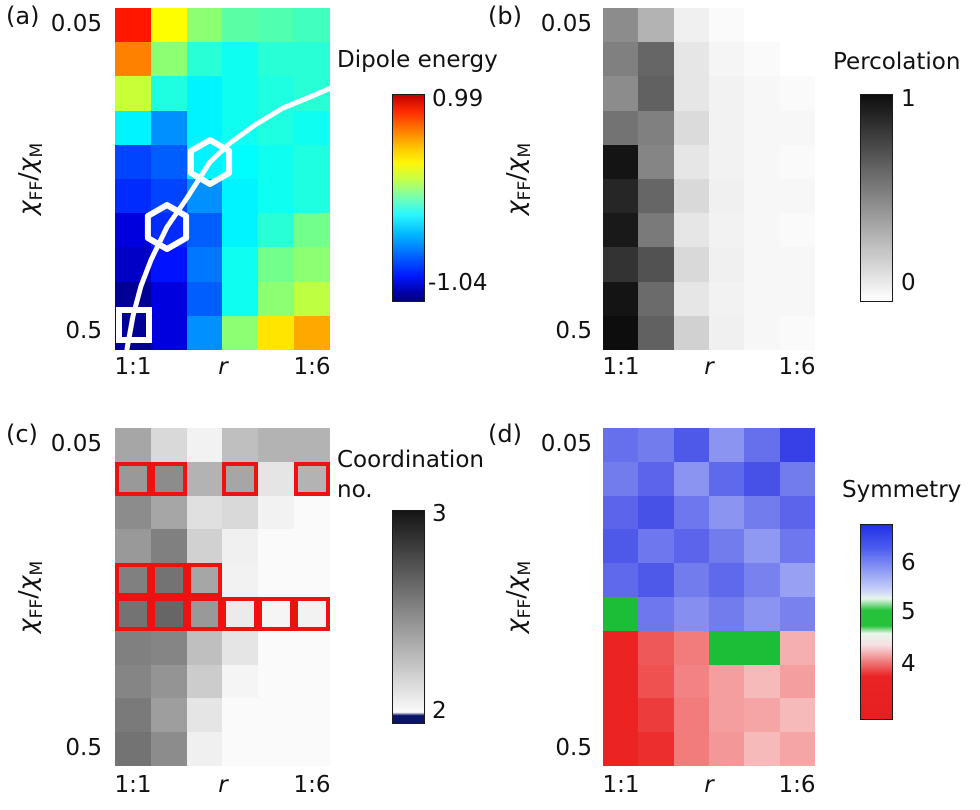 The width and height of the screenshot is (980, 810). I want to click on colorbar-tick-4: 4, so click(908, 664).